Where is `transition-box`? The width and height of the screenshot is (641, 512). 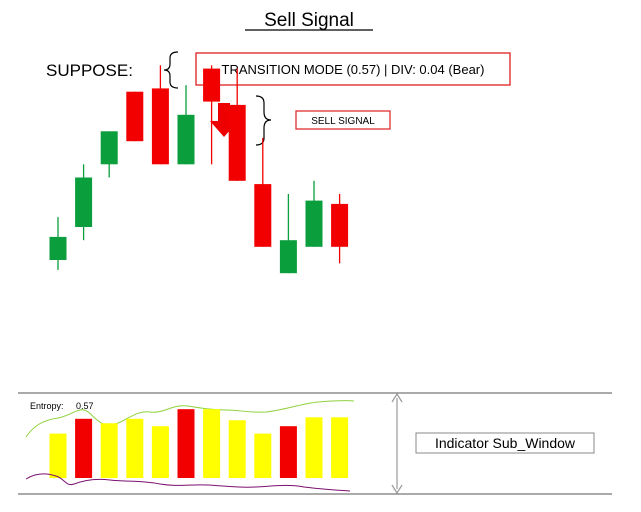
transition-box is located at coordinates (353, 69).